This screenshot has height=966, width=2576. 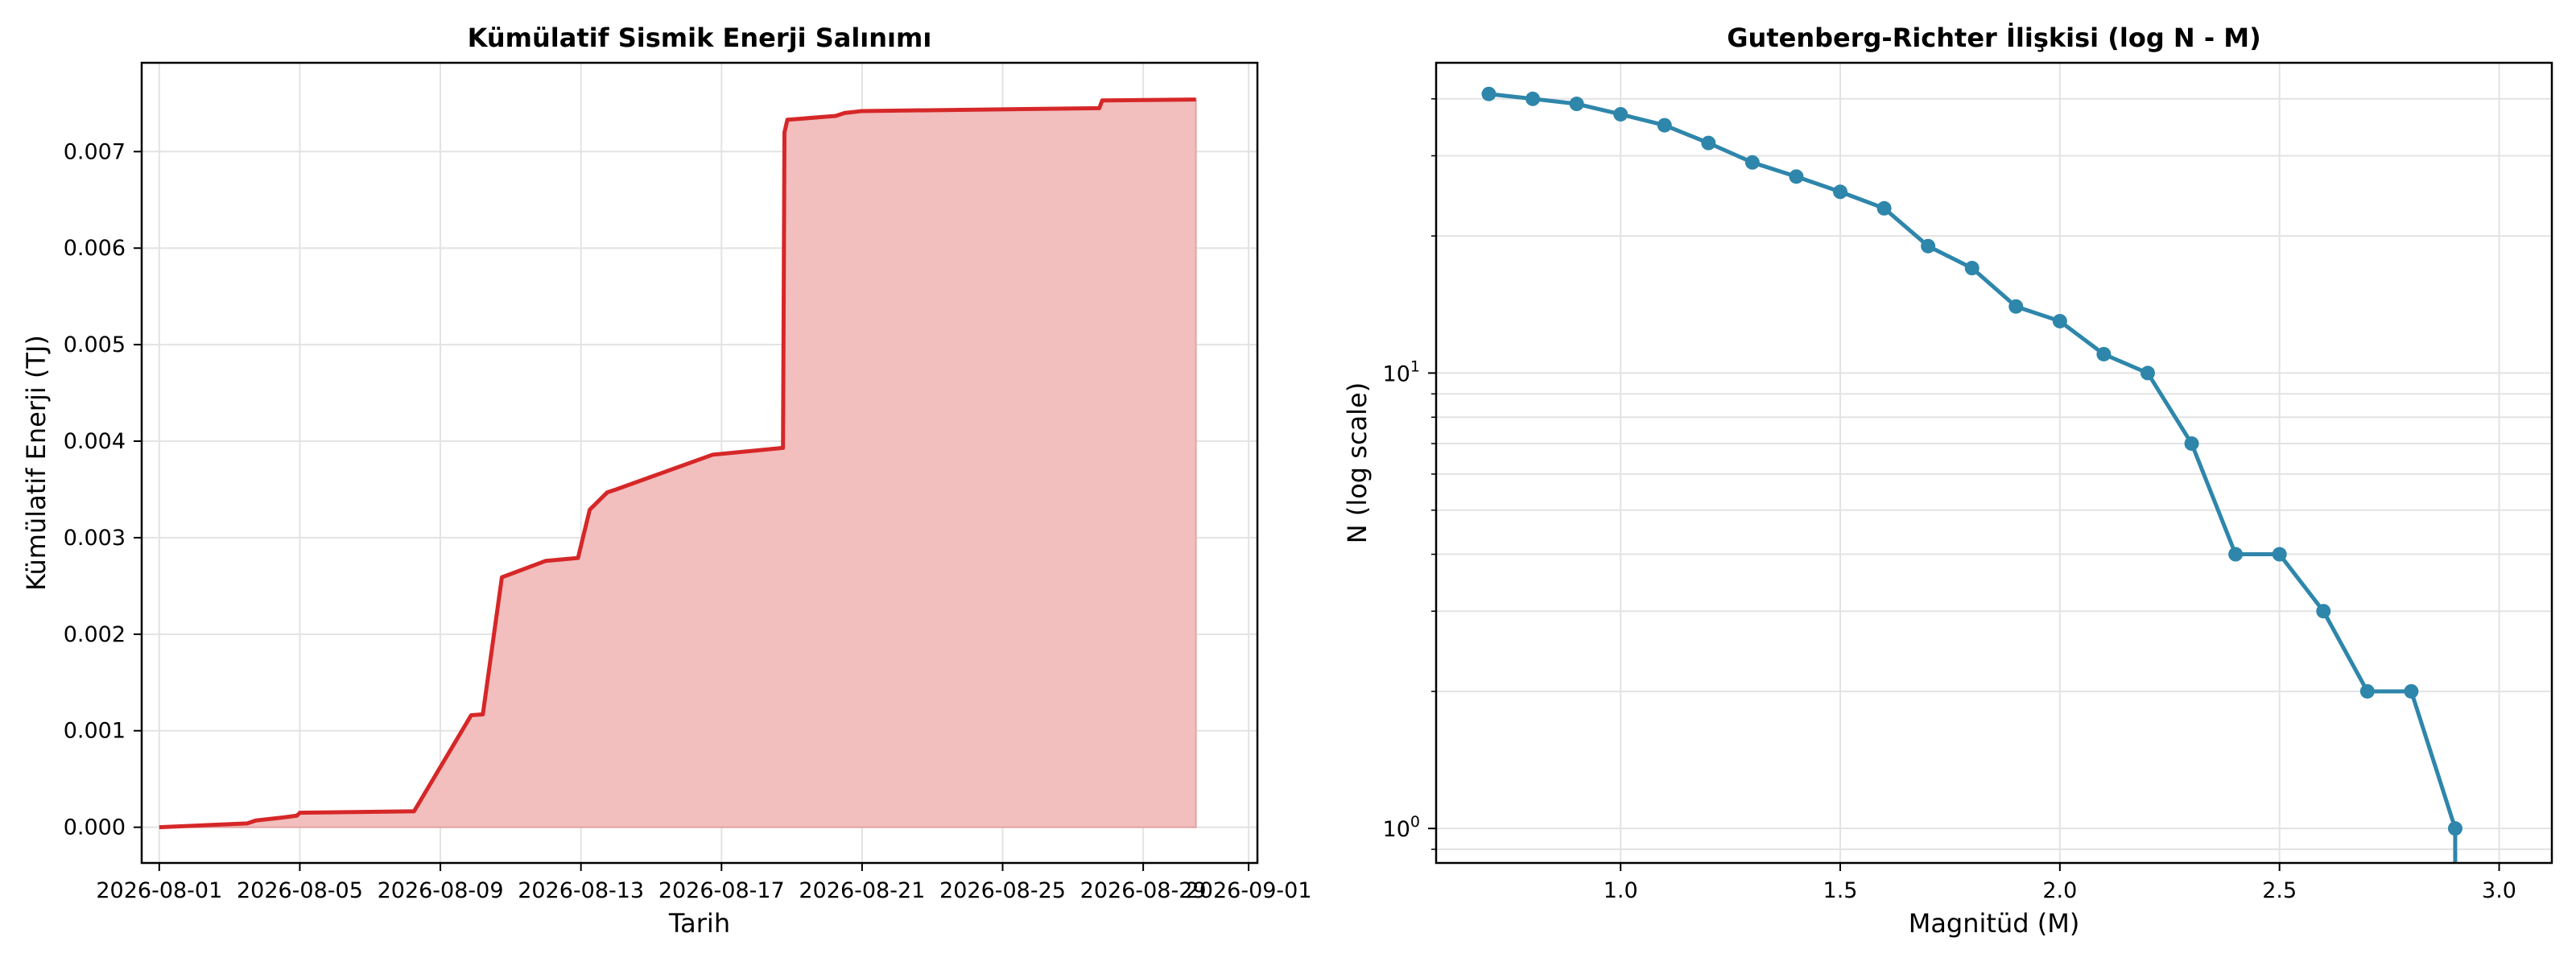 What do you see at coordinates (1993, 38) in the screenshot?
I see `chart-title: Gutenberg-Richter İlişkisi (log N - M)` at bounding box center [1993, 38].